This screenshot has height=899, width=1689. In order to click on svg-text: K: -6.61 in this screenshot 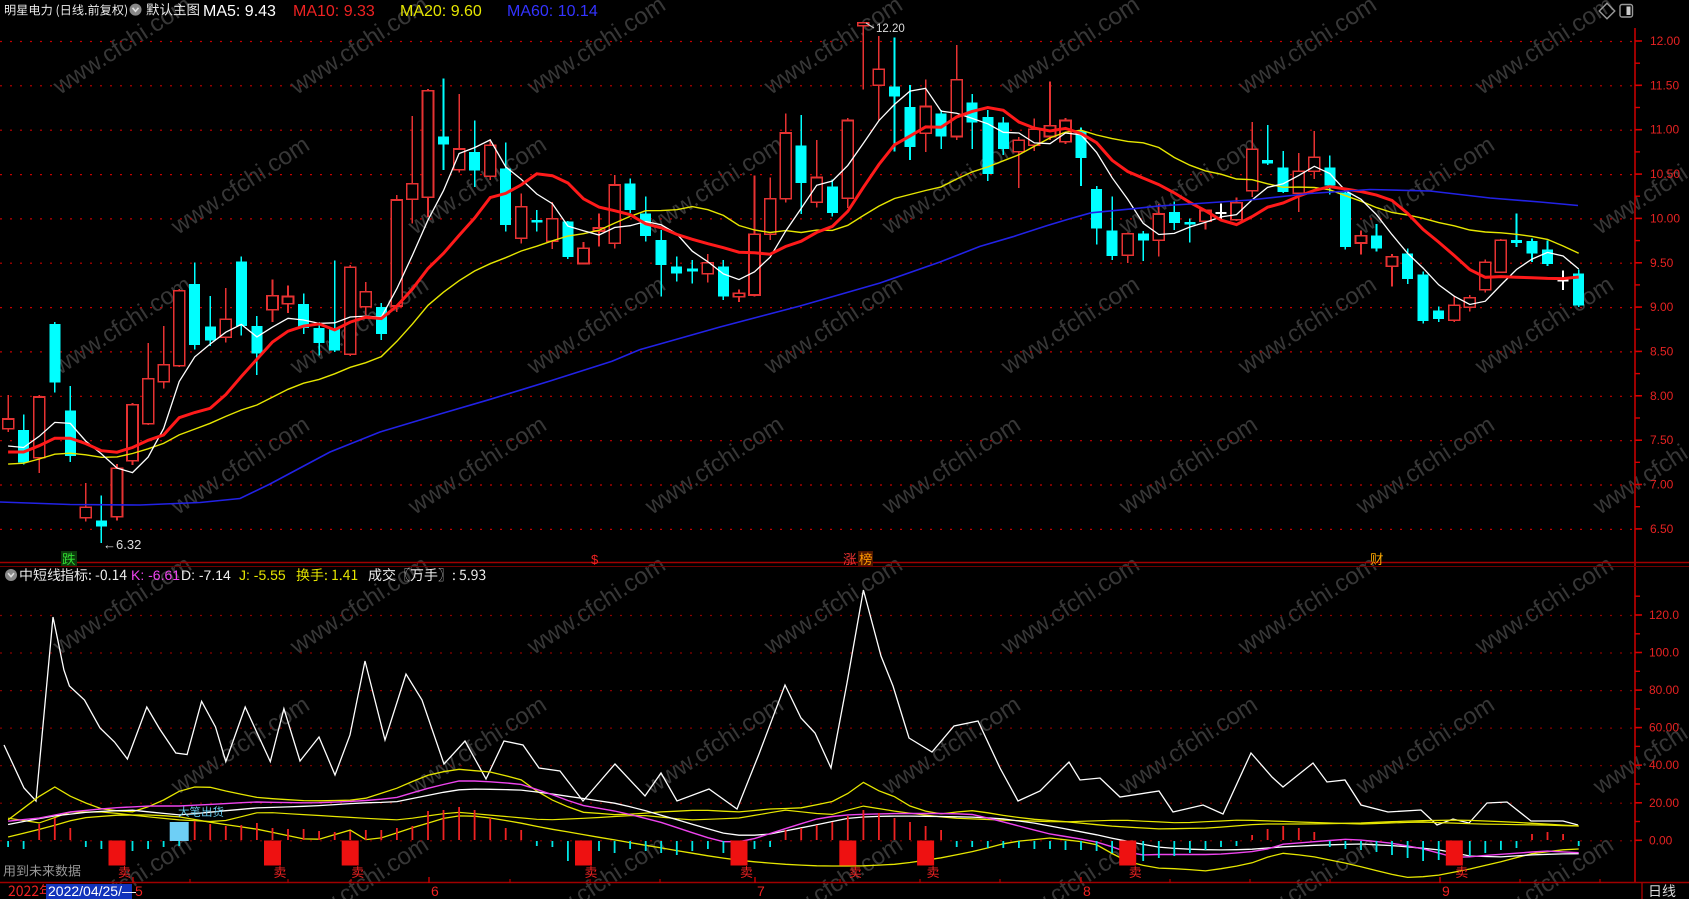, I will do `click(155, 575)`.